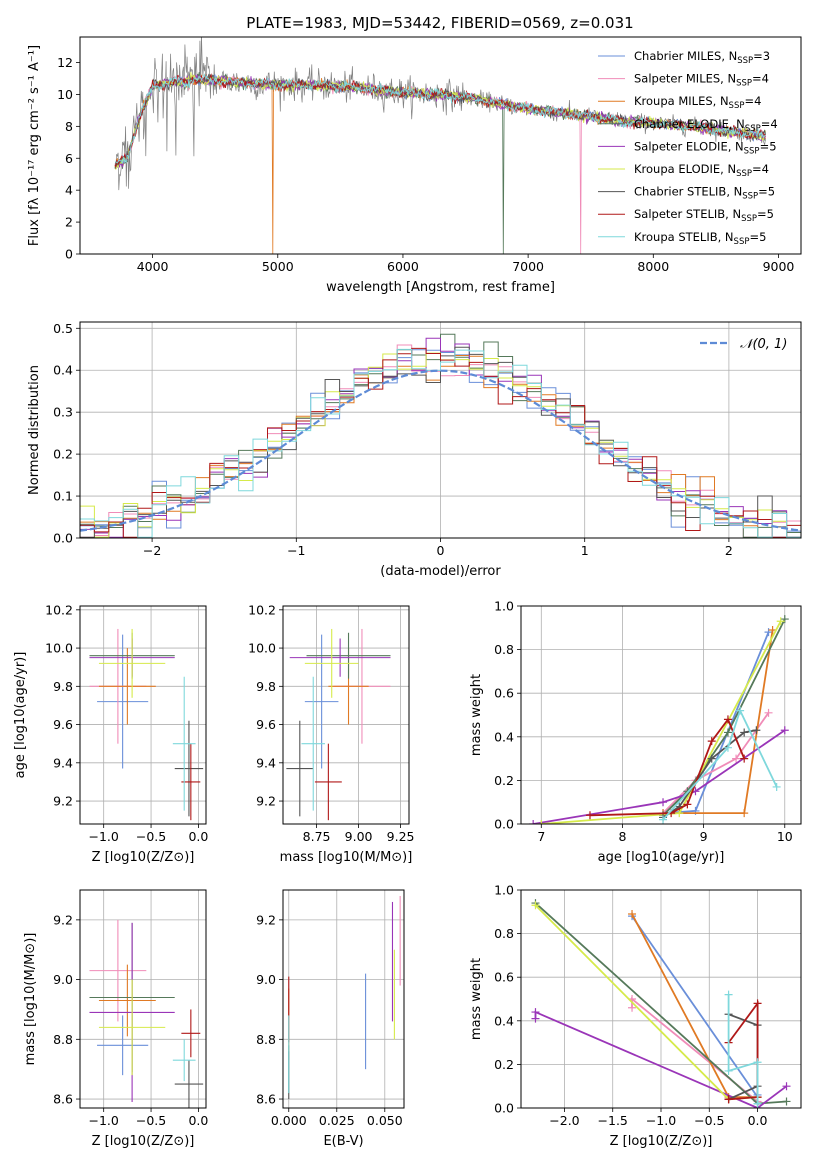 The image size is (819, 1170). Describe the element at coordinates (34, 145) in the screenshot. I see `y-axis-label: Flux [fλ 10⁻¹⁷ erg cm⁻² s⁻¹ A⁻¹]` at that location.